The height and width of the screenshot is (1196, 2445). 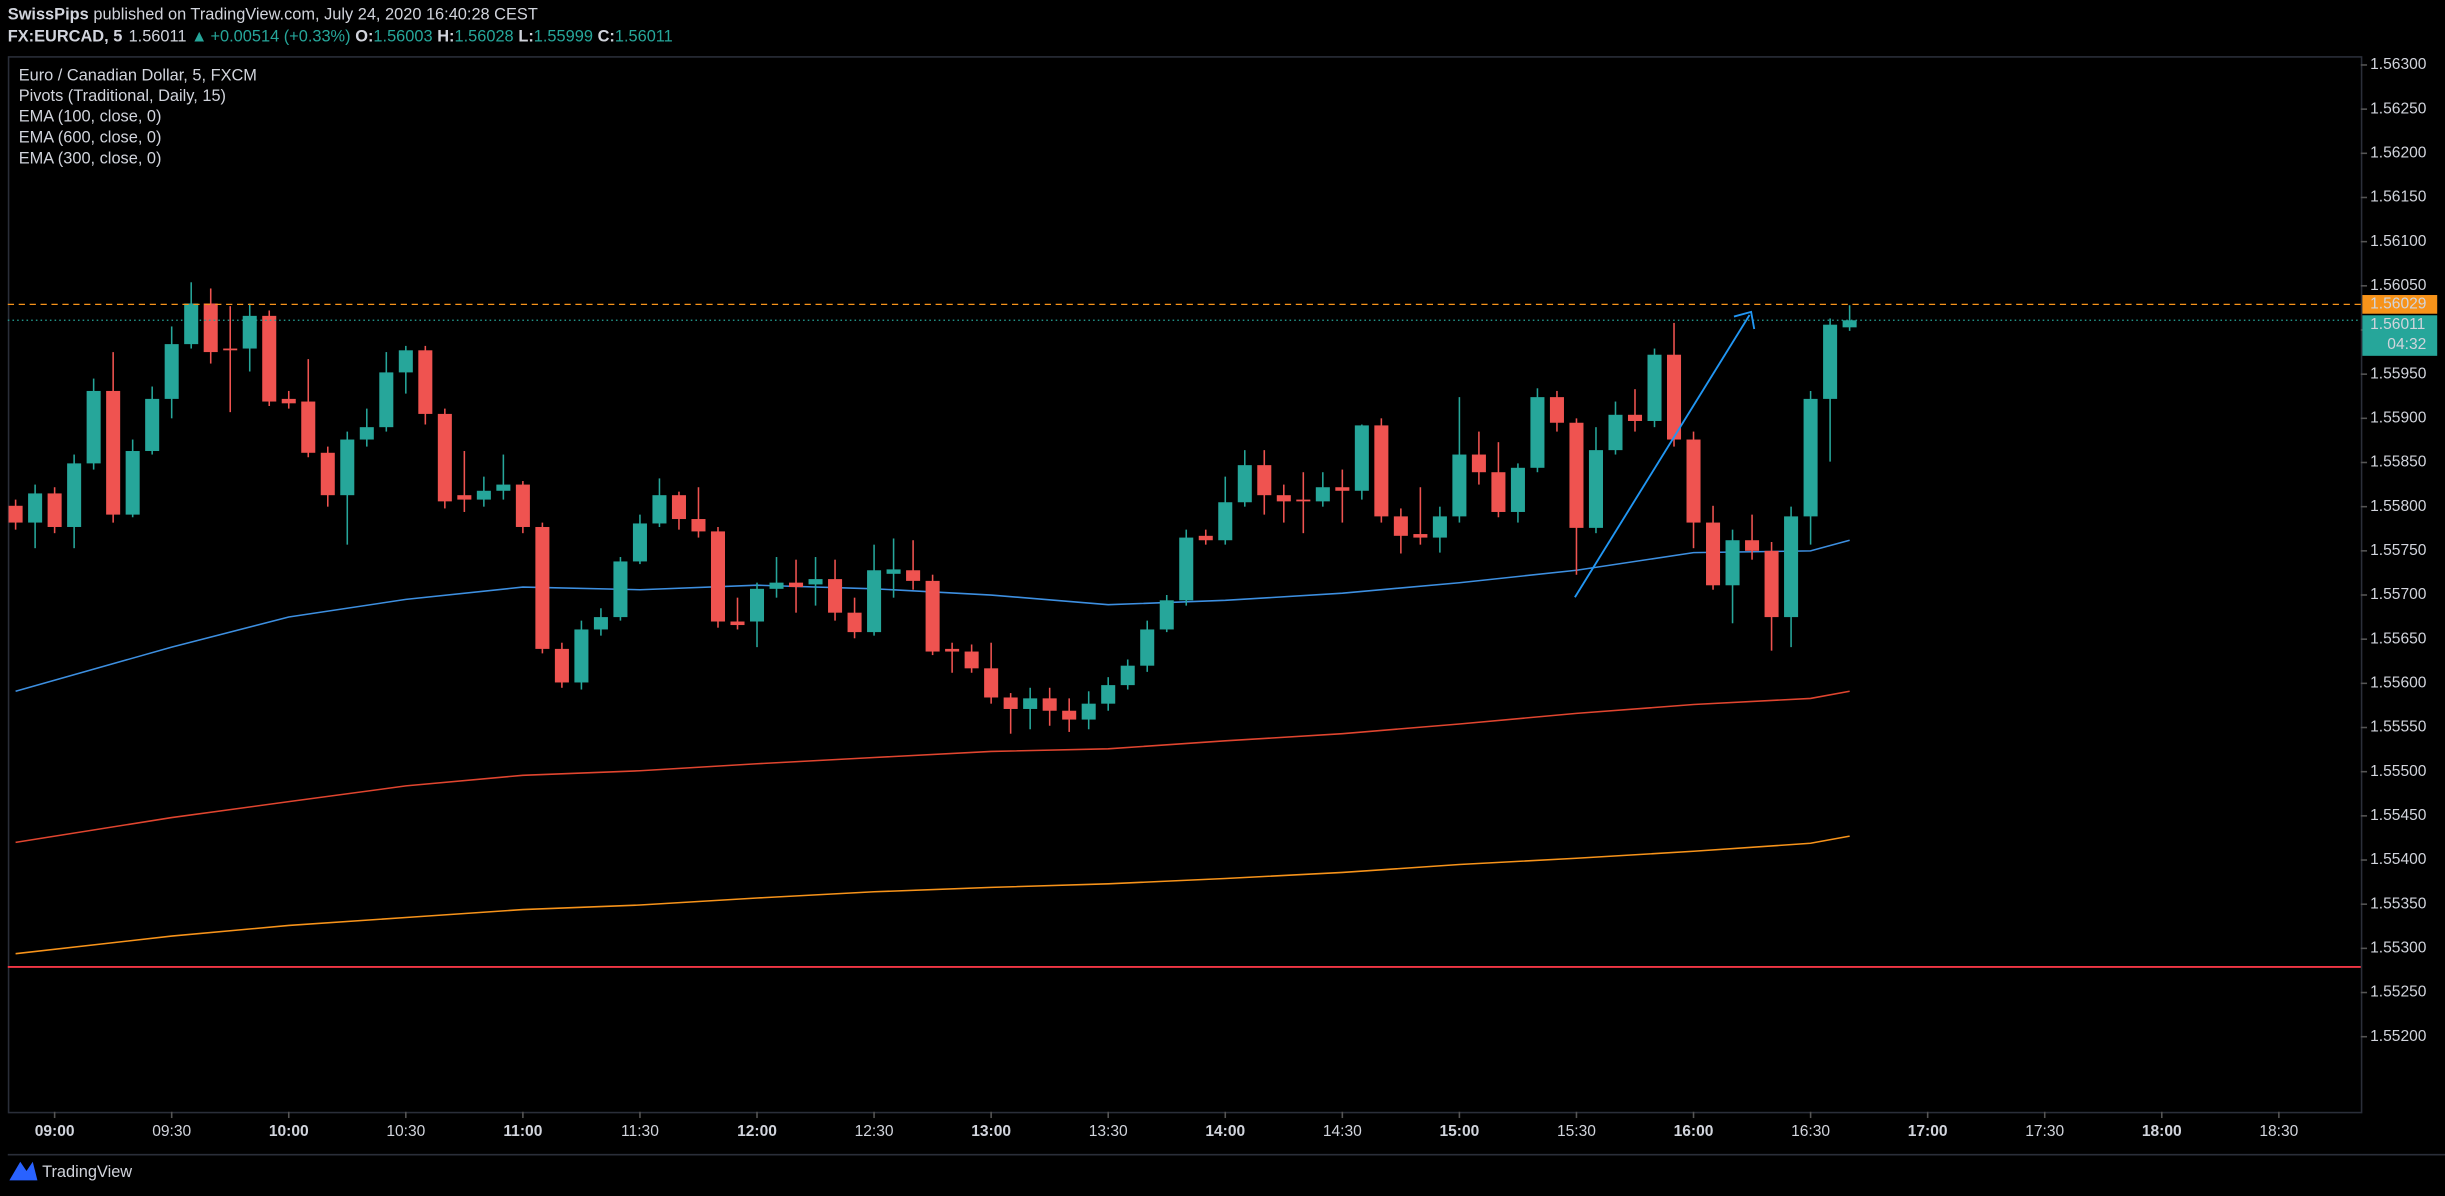 I want to click on x-tick-label: 16:00, so click(x=1694, y=1131).